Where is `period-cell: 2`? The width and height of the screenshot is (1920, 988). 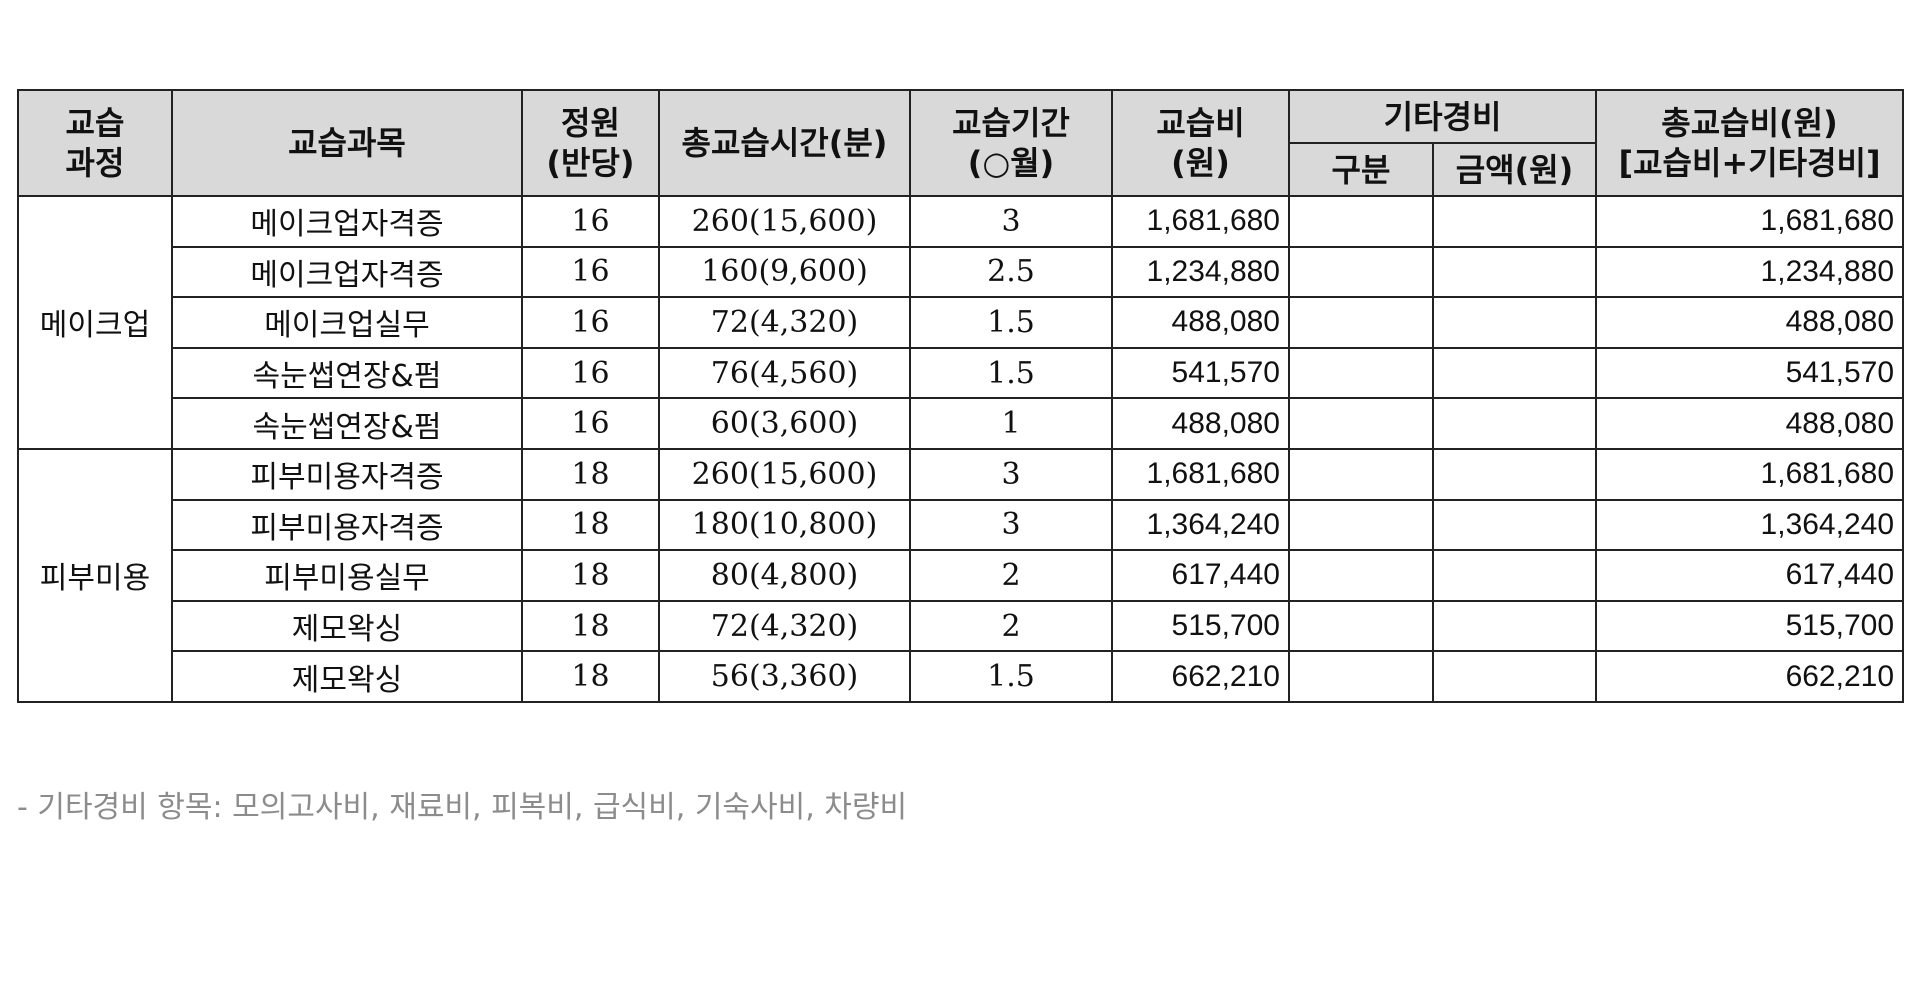 period-cell: 2 is located at coordinates (1011, 626).